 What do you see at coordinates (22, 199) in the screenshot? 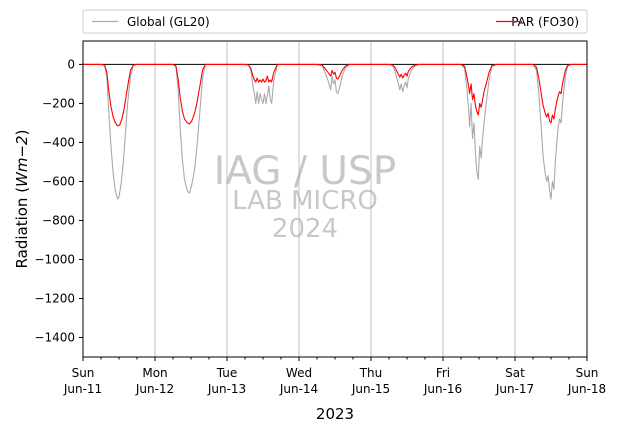
I see `y-axis-title: Radiation (Wm−2)` at bounding box center [22, 199].